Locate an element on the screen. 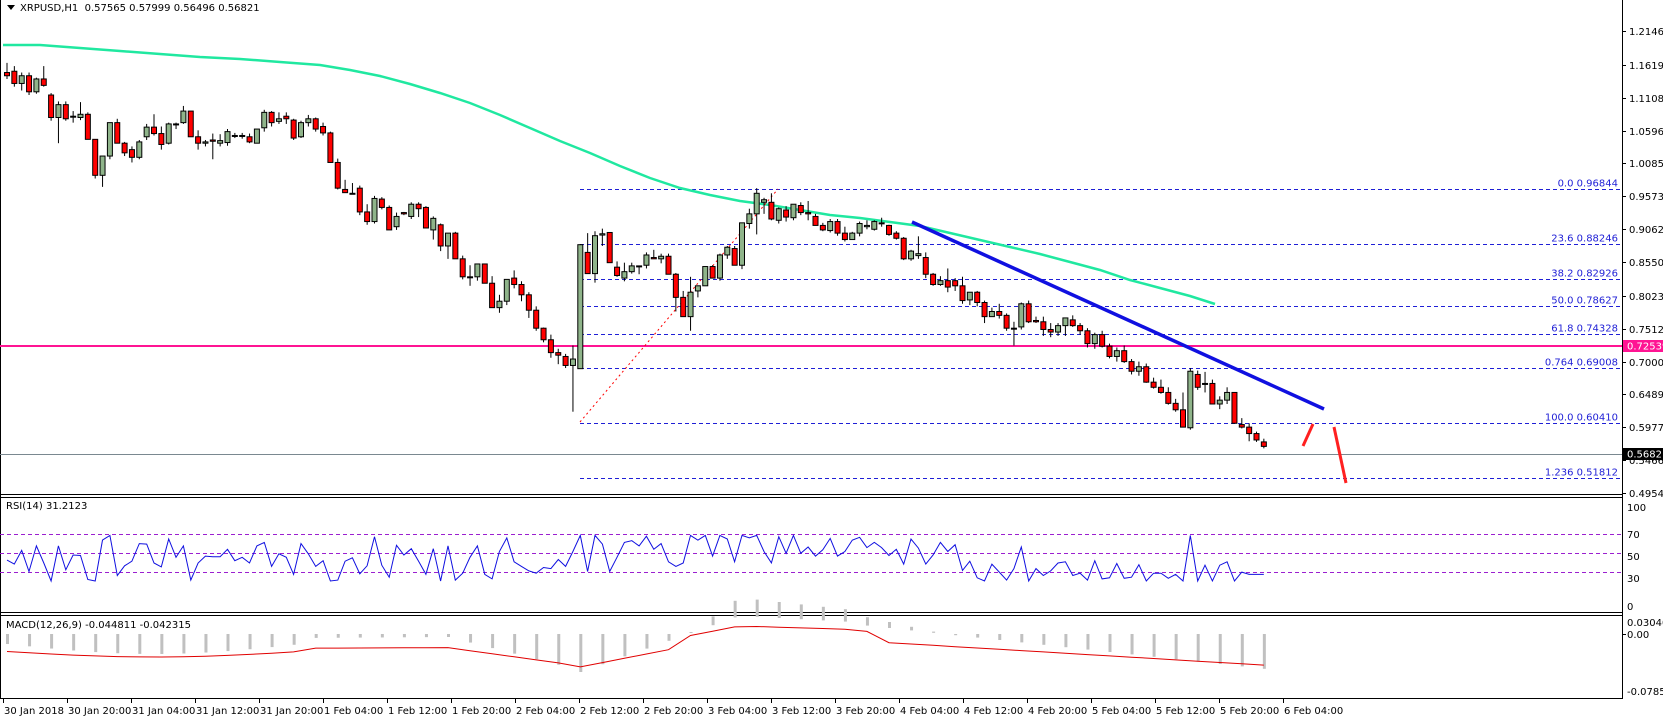 This screenshot has height=720, width=1663. fib-level-label: 50.0 0.78627 is located at coordinates (1584, 301).